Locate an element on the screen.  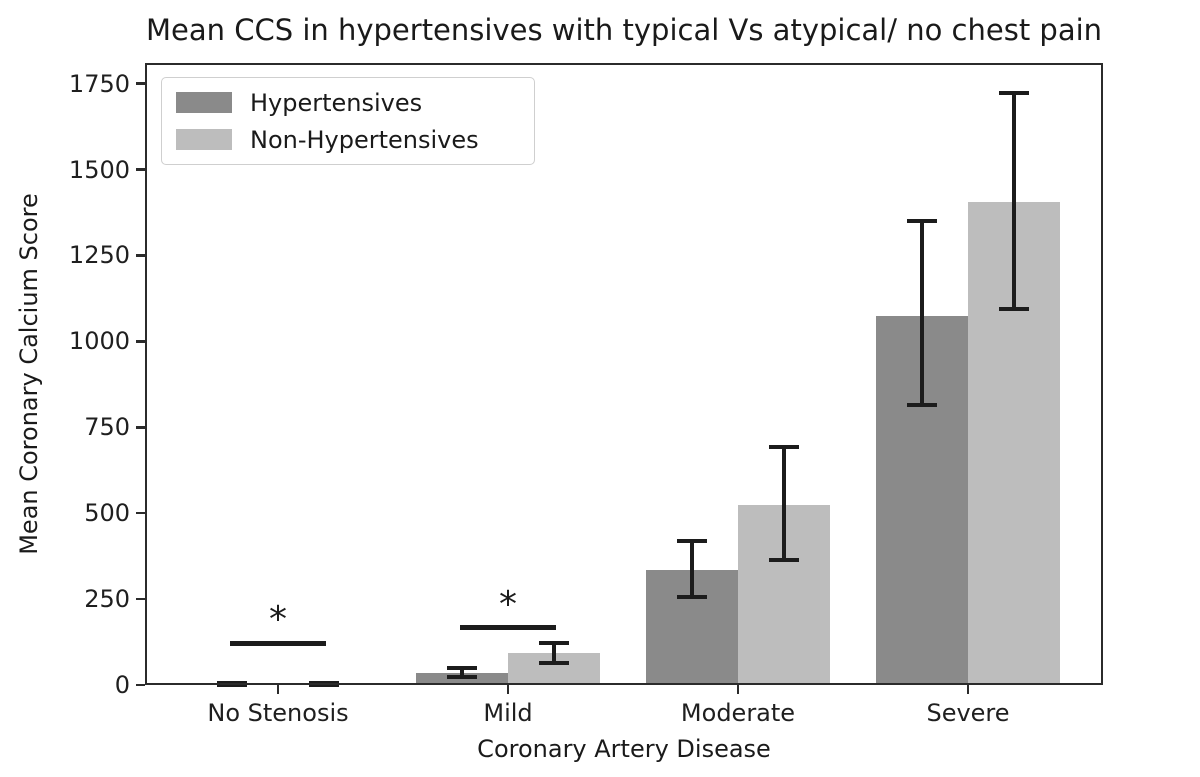
error-cap-bottom-hypertensives-moderate is located at coordinates (692, 597).